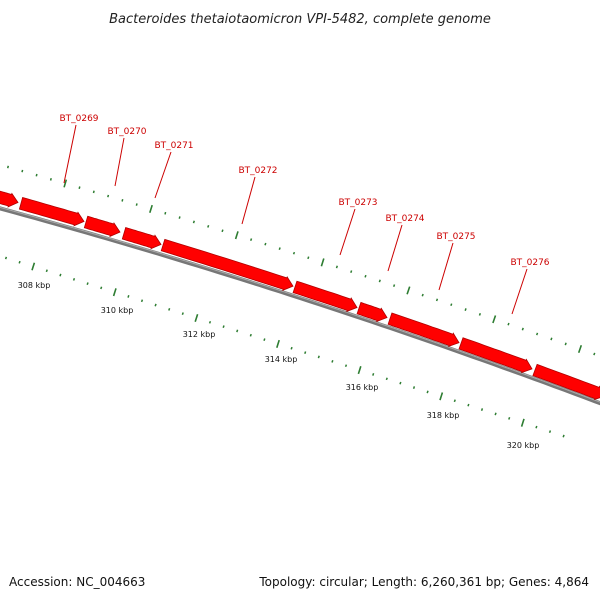 The height and width of the screenshot is (600, 600). I want to click on gene-label-bt_0272: BT_0272, so click(257, 171).